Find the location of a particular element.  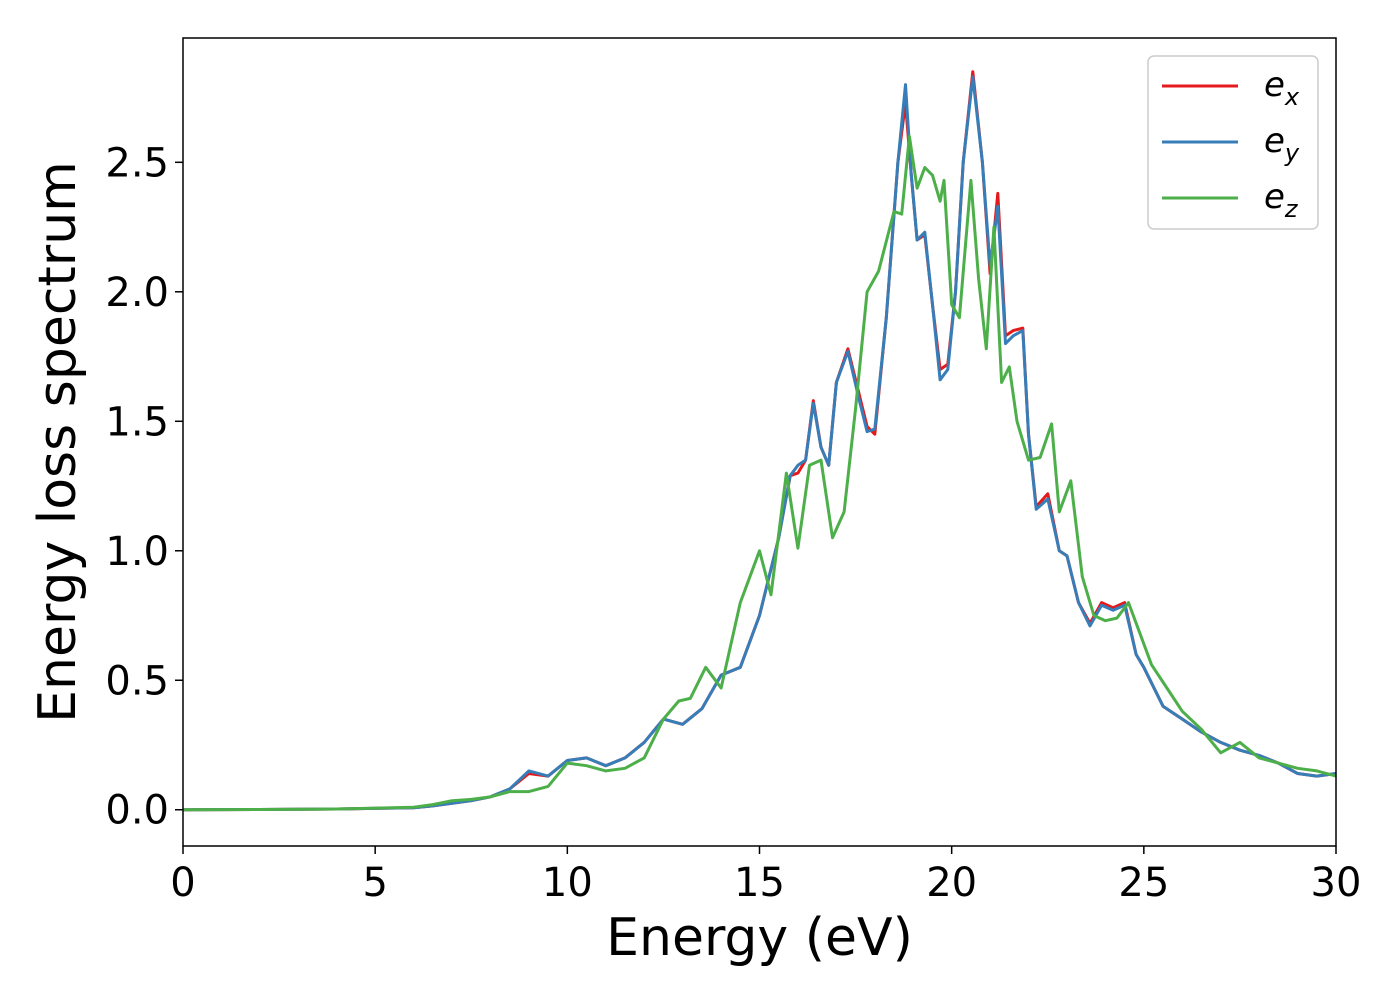

x-axis-label: Energy (eV) is located at coordinates (759, 938).